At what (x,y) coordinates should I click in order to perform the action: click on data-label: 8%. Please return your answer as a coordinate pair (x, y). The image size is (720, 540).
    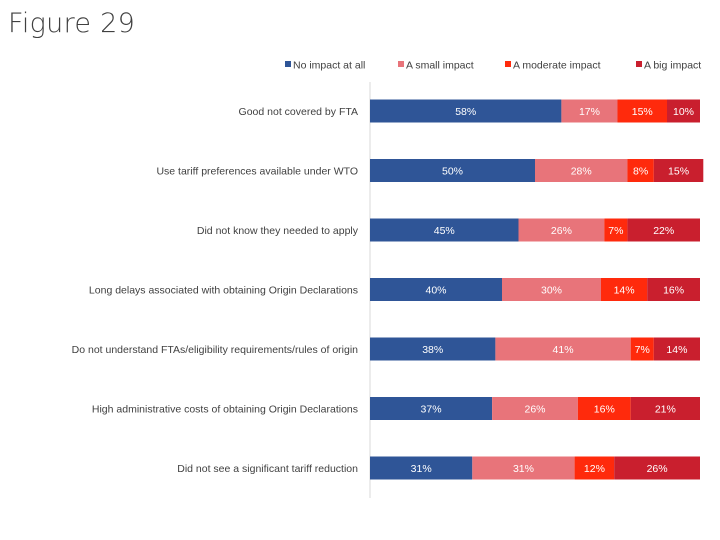
    Looking at the image, I should click on (640, 172).